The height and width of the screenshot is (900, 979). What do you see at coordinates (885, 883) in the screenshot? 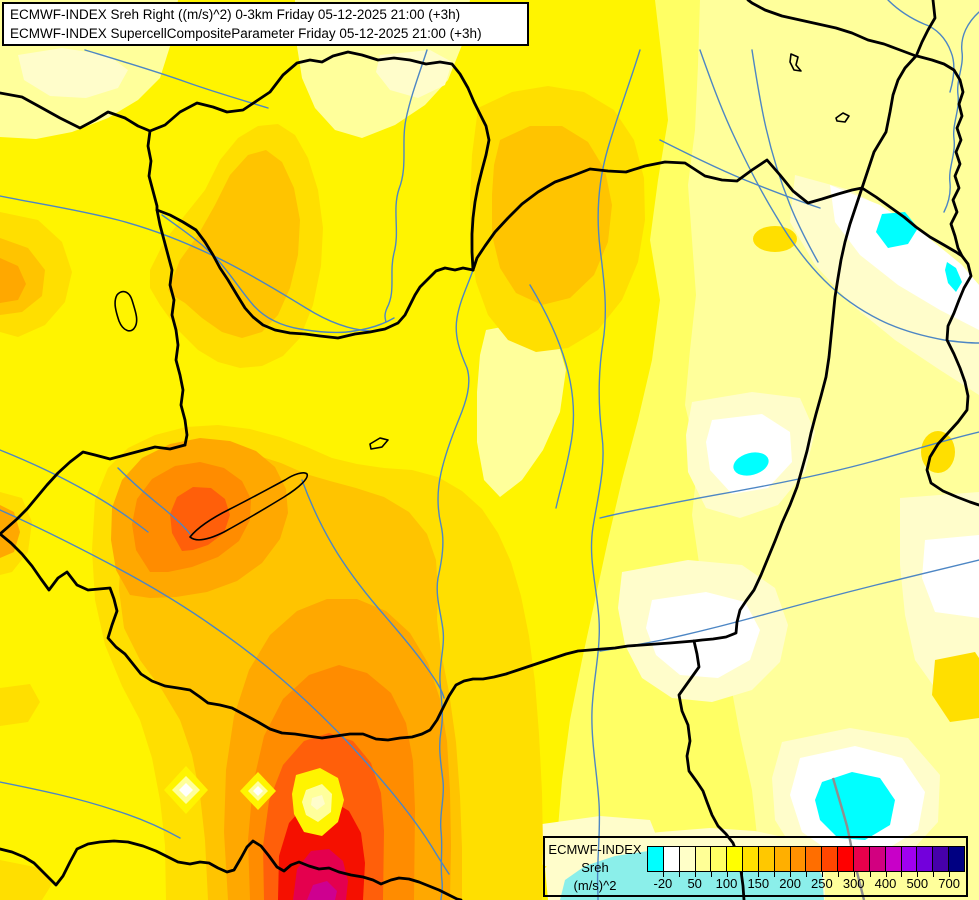
I see `legend-tick-label: 400` at bounding box center [885, 883].